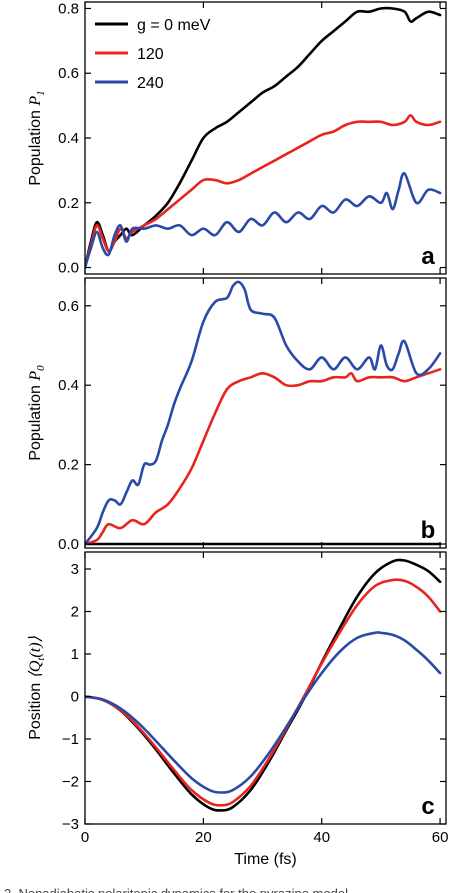 This screenshot has height=893, width=474. What do you see at coordinates (440, 837) in the screenshot?
I see `x-tick-label: 60` at bounding box center [440, 837].